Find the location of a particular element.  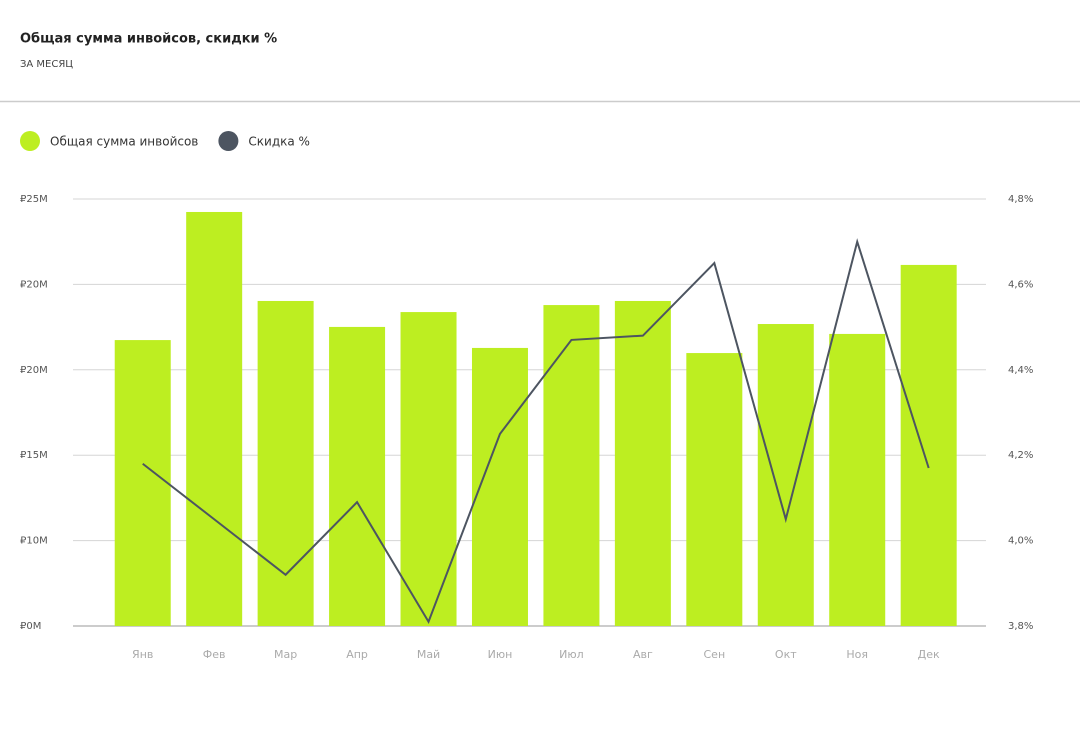

y-tick-label: ₽0M is located at coordinates (30, 626).